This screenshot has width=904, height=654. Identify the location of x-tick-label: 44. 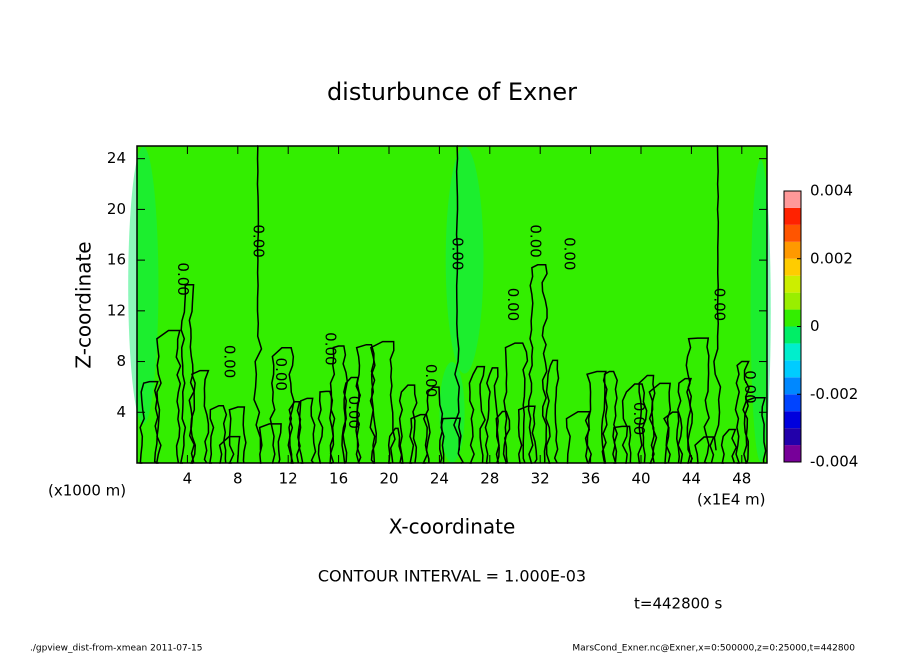
(691, 479).